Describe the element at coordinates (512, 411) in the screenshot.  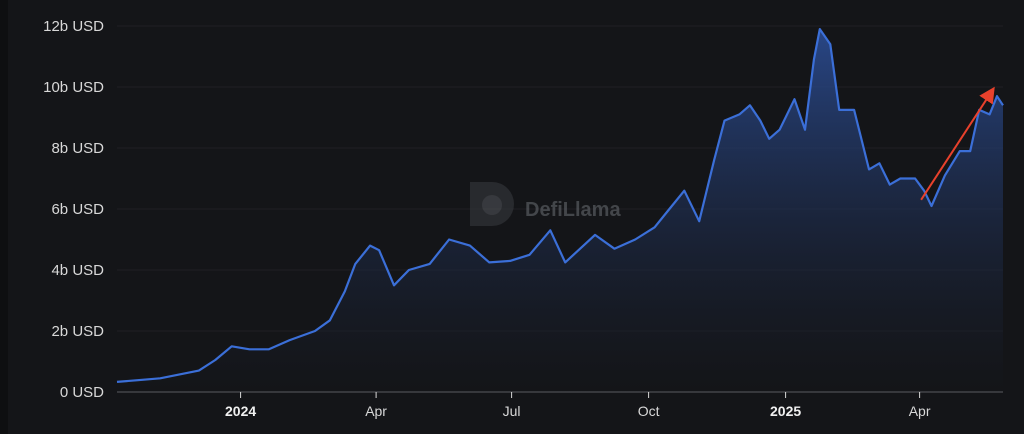
I see `x-tick-label: Jul` at that location.